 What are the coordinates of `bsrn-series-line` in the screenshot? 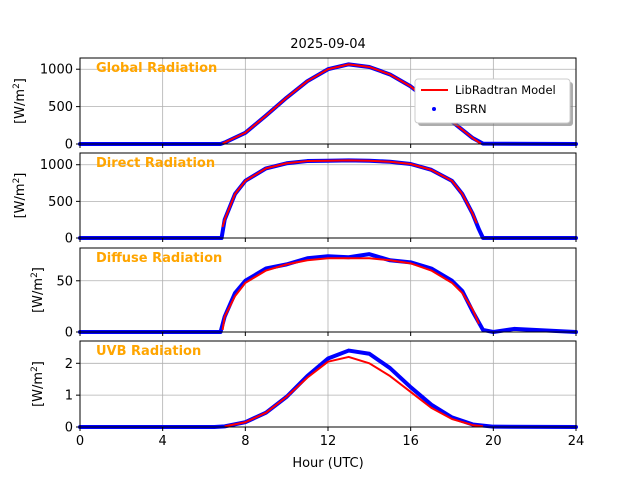 It's located at (328, 293).